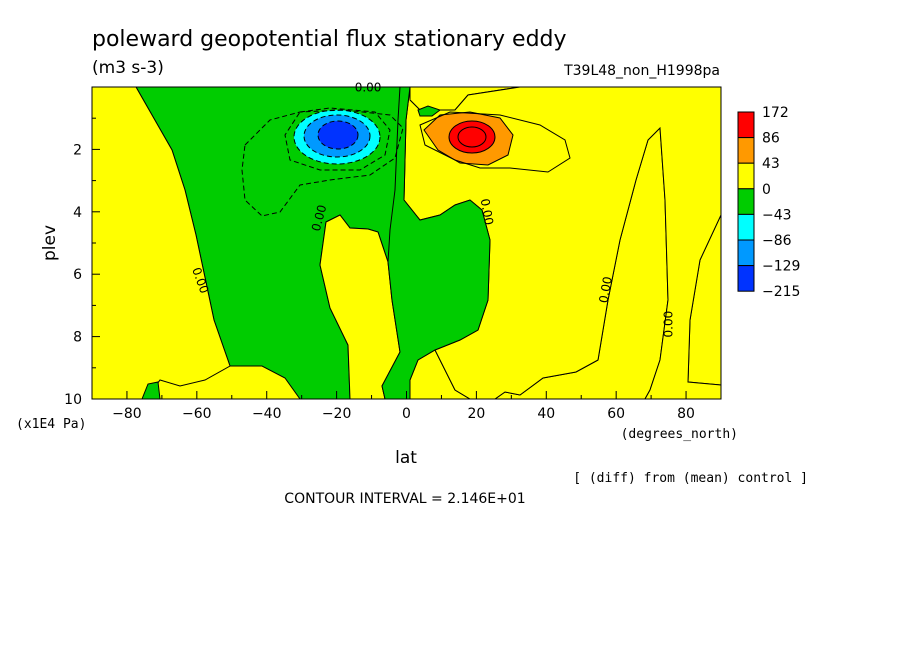  Describe the element at coordinates (77, 150) in the screenshot. I see `y-tick-label: 2` at that location.